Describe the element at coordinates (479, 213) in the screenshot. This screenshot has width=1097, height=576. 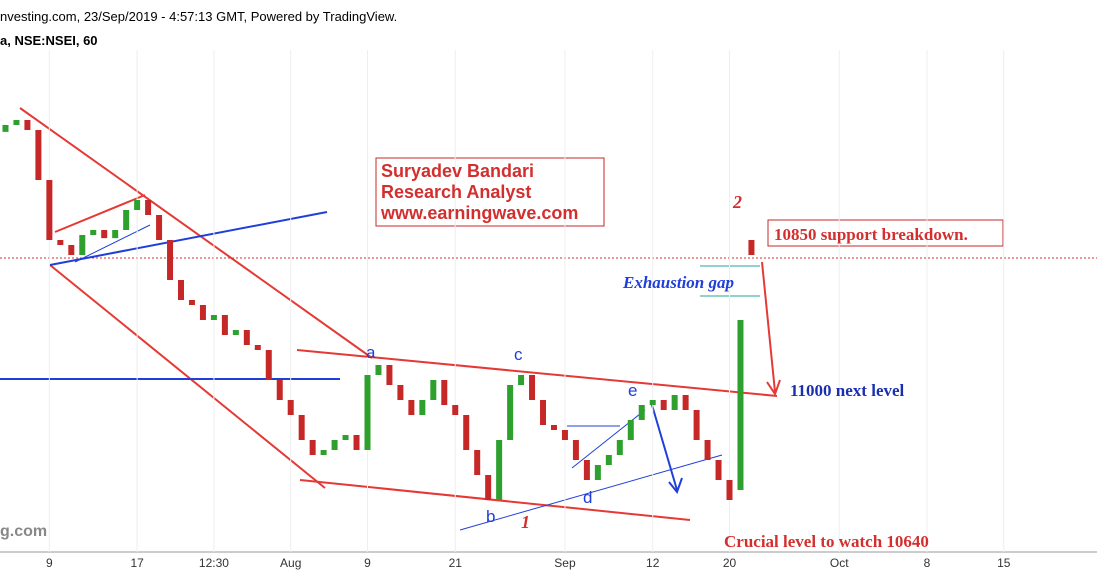
I see `box-text: www.earningwave.com` at that location.